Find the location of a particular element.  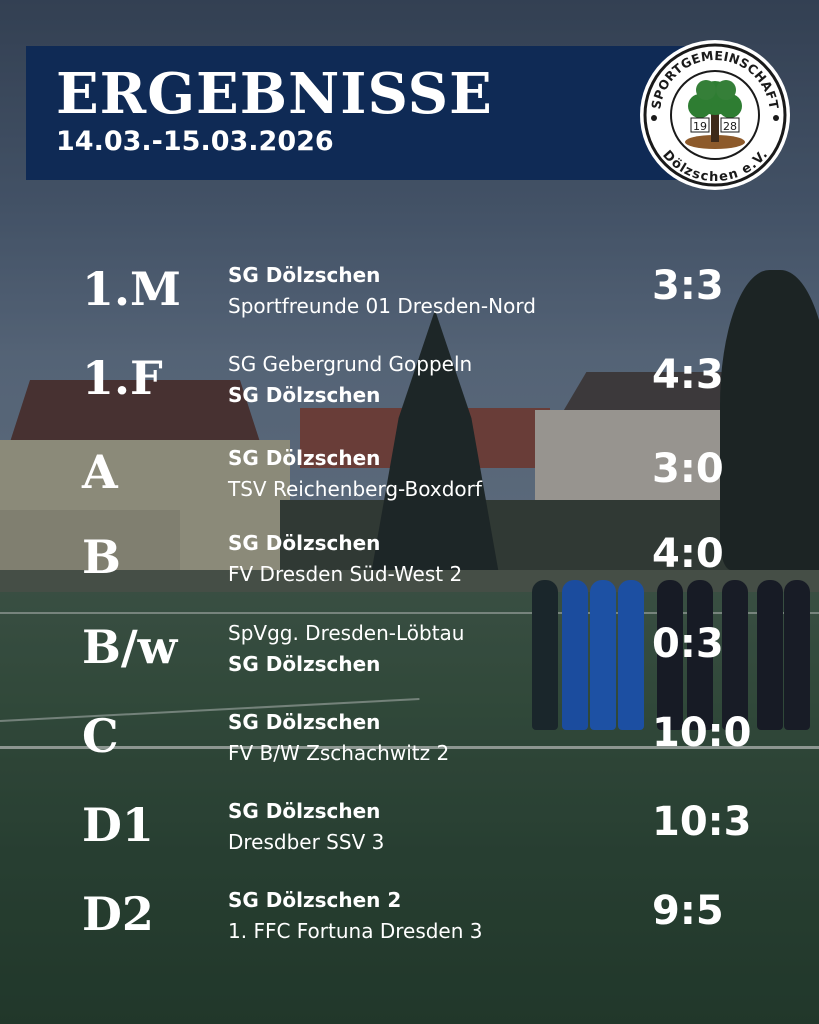

header-banner: ERGEBNISSE 14.03.-15.03.2026 is located at coordinates (356, 113).